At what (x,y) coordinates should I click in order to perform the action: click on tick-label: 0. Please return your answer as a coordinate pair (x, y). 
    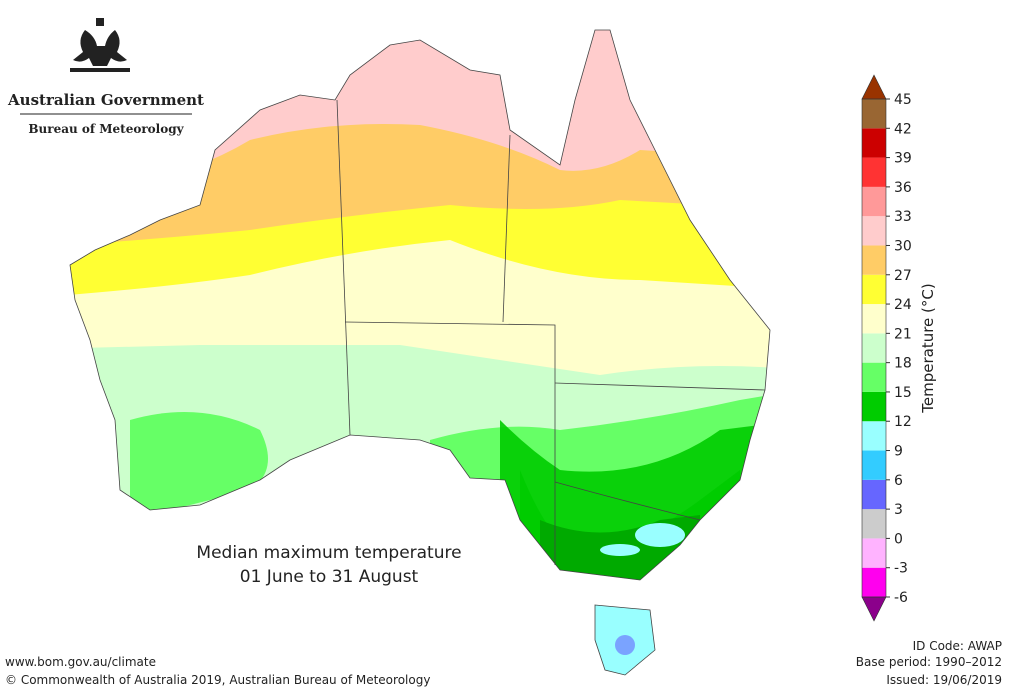
    Looking at the image, I should click on (898, 539).